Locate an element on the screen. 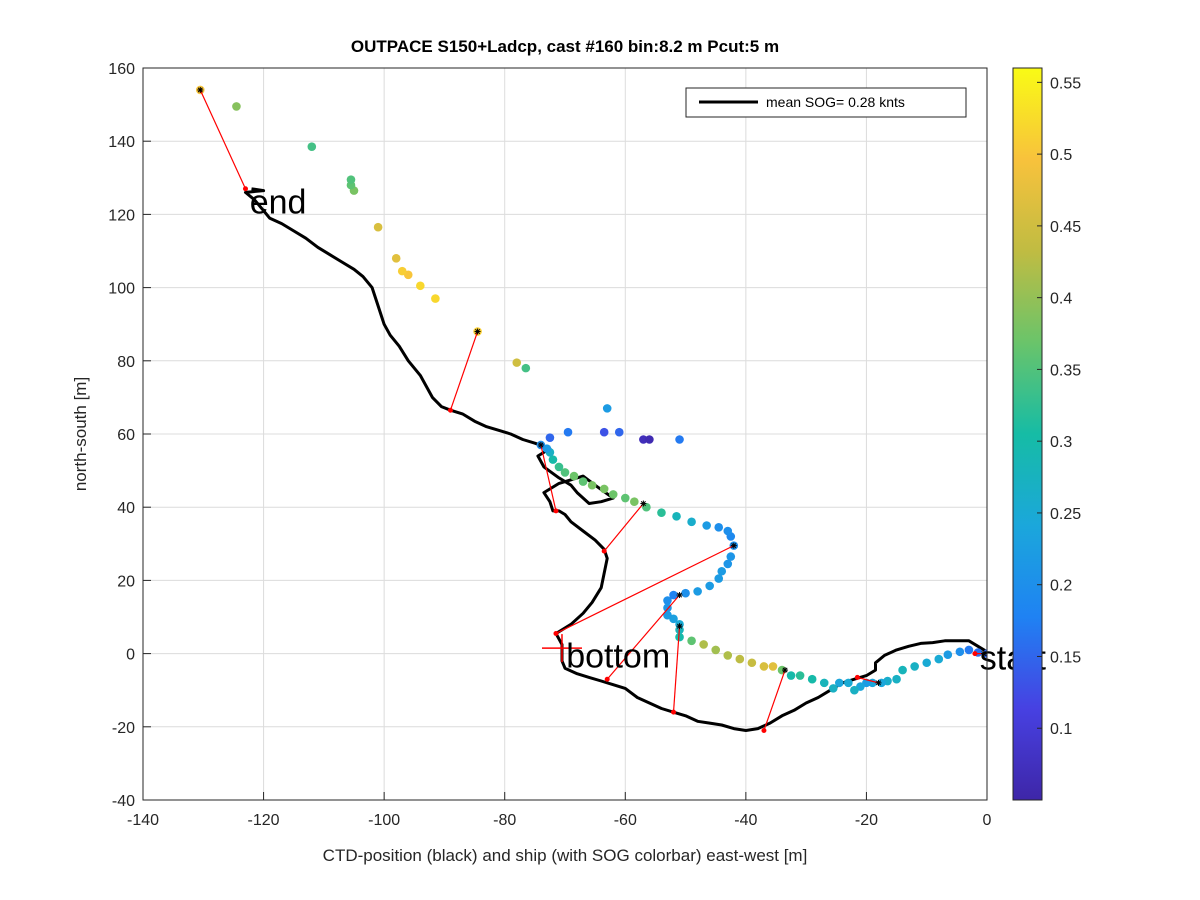 Image resolution: width=1200 pixels, height=900 pixels. colorbar-tick-label: 0.4 is located at coordinates (1061, 299).